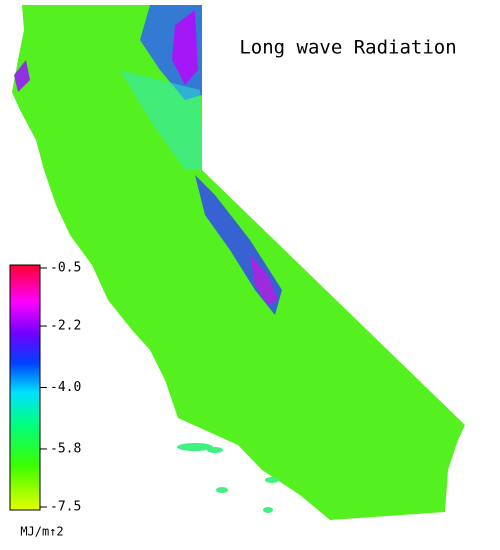 The width and height of the screenshot is (500, 550). I want to click on coast-warm-zone, so click(161, 120).